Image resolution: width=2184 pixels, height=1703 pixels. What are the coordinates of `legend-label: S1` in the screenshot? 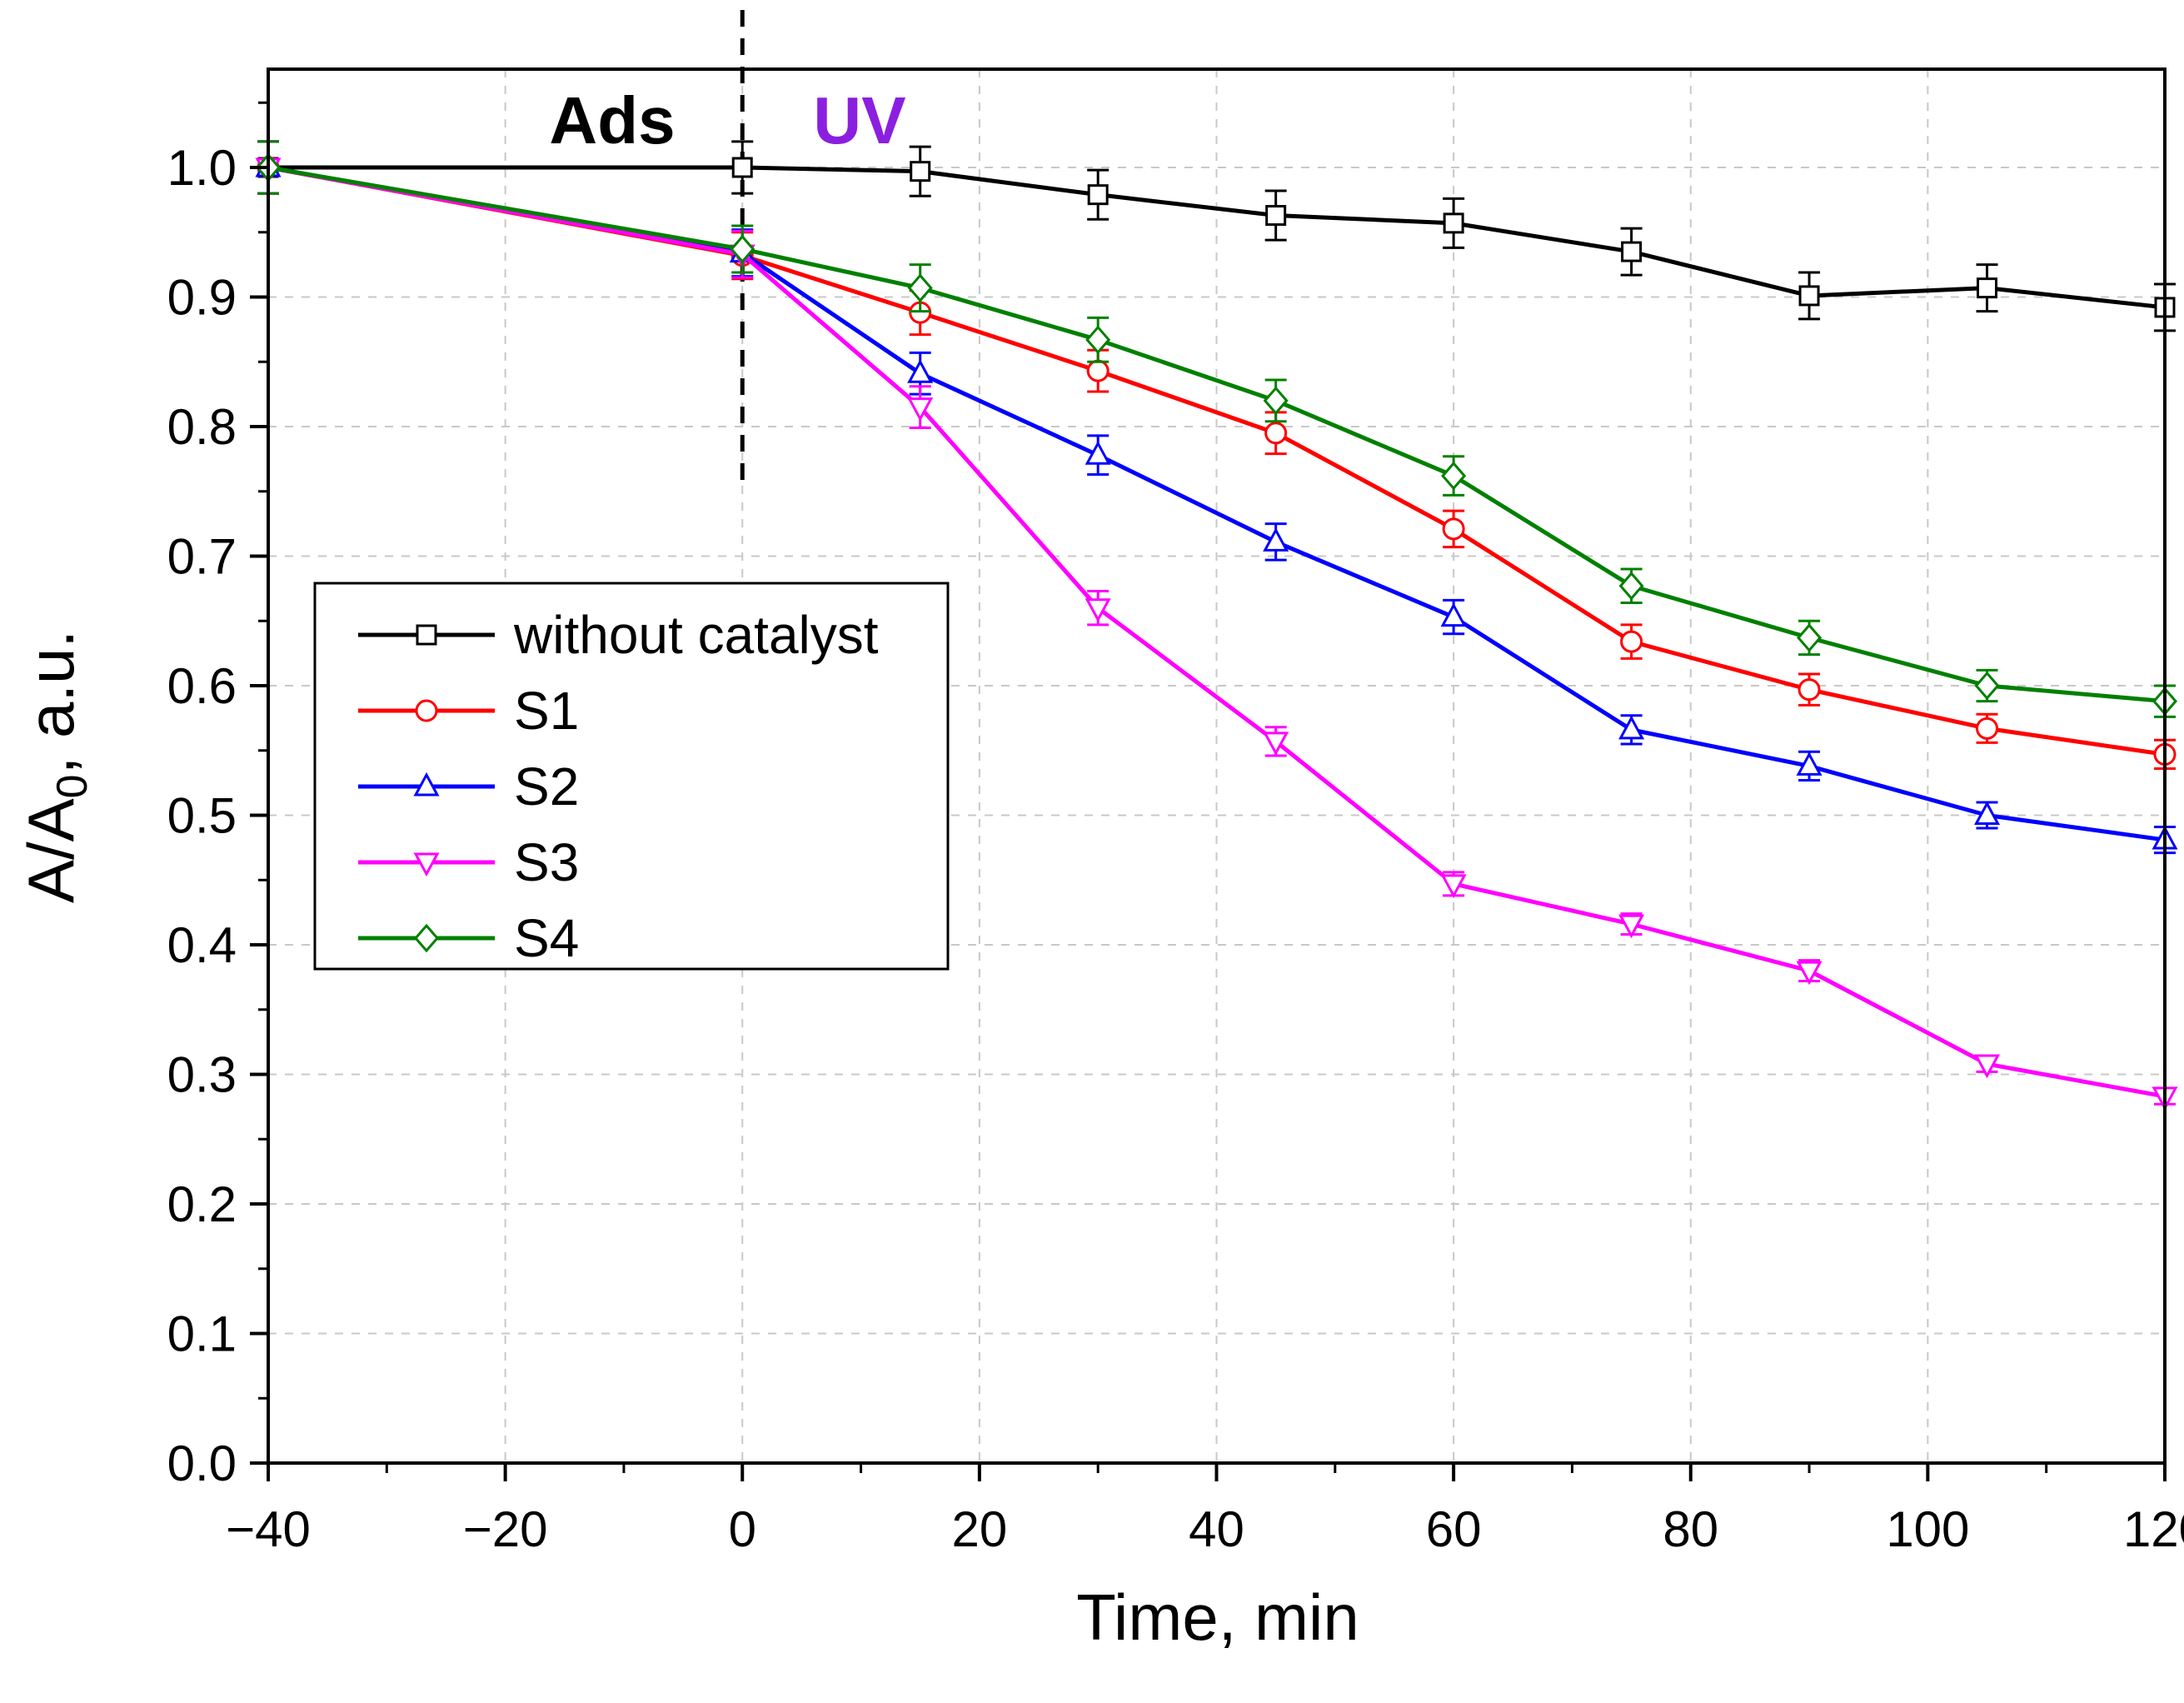 It's located at (546, 711).